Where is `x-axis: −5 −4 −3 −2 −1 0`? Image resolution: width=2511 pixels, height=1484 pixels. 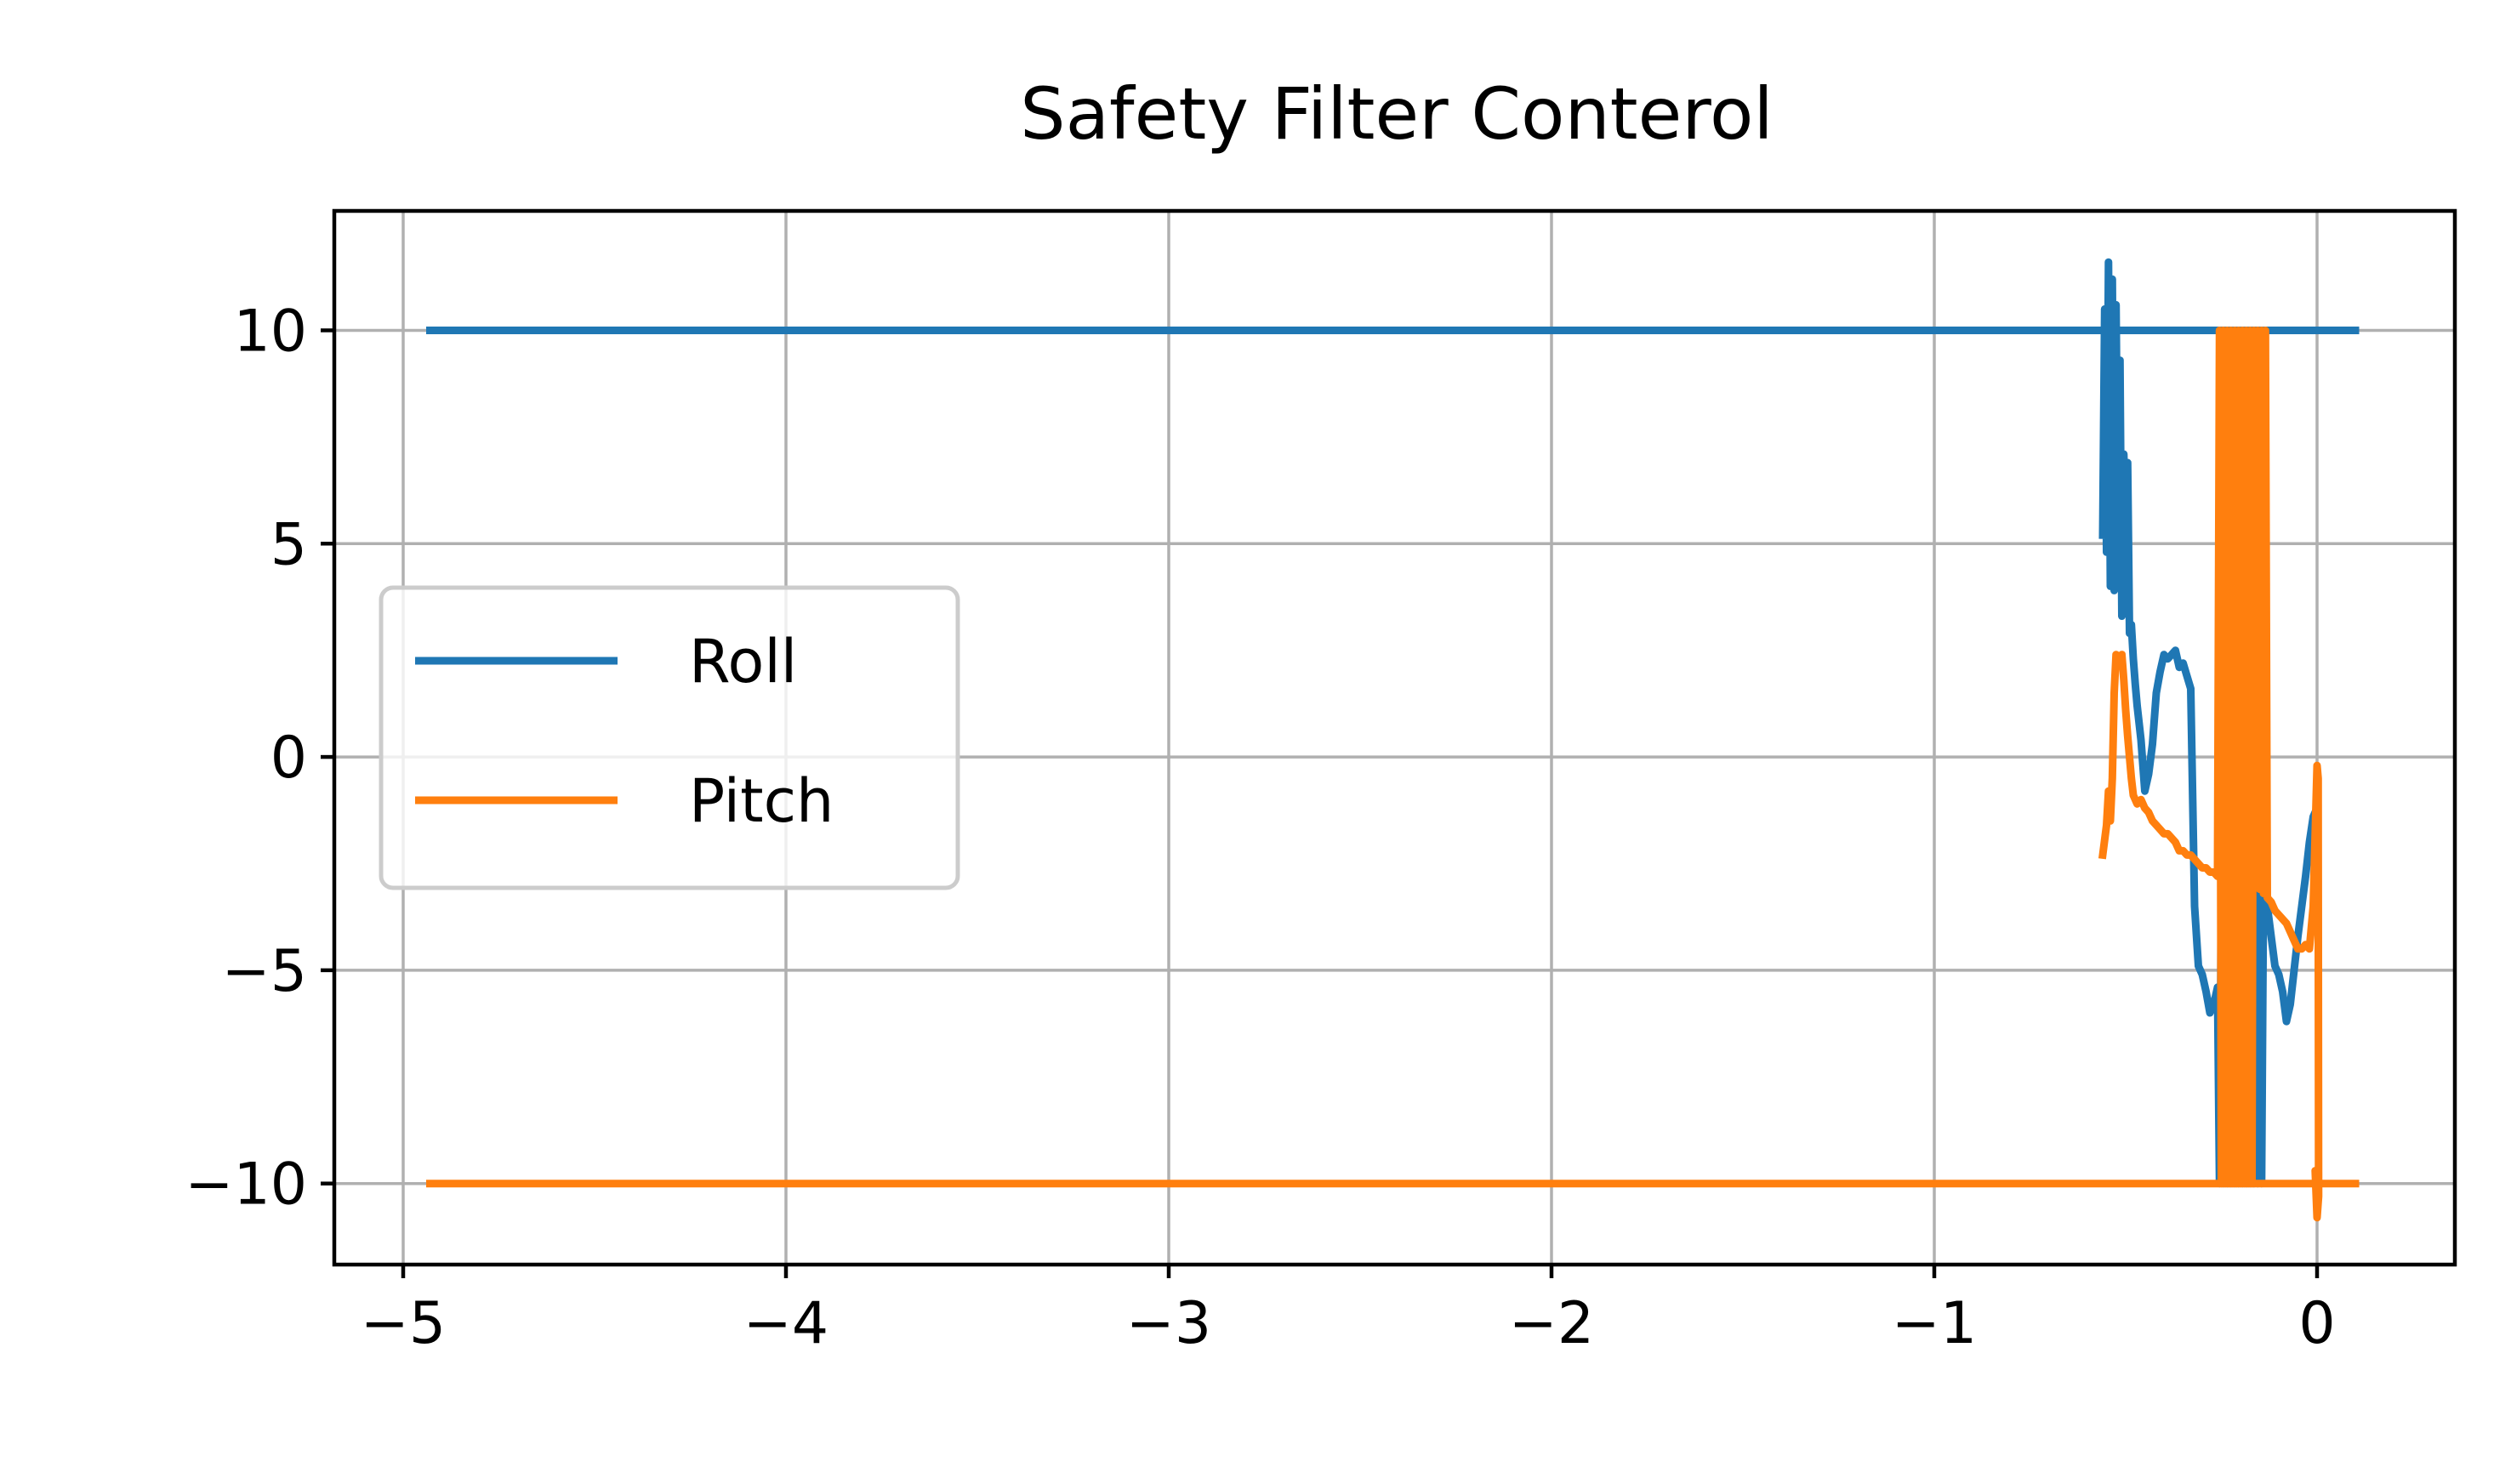 x-axis: −5 −4 −3 −2 −1 0 is located at coordinates (1348, 1311).